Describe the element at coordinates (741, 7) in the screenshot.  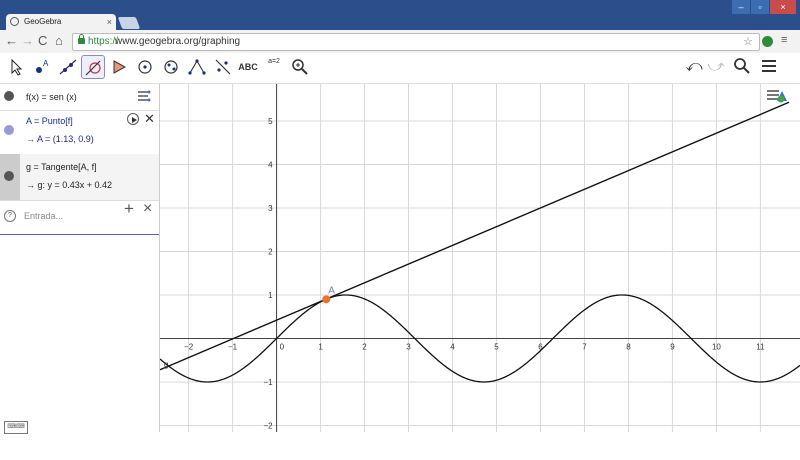
I see `minimize-button: –` at that location.